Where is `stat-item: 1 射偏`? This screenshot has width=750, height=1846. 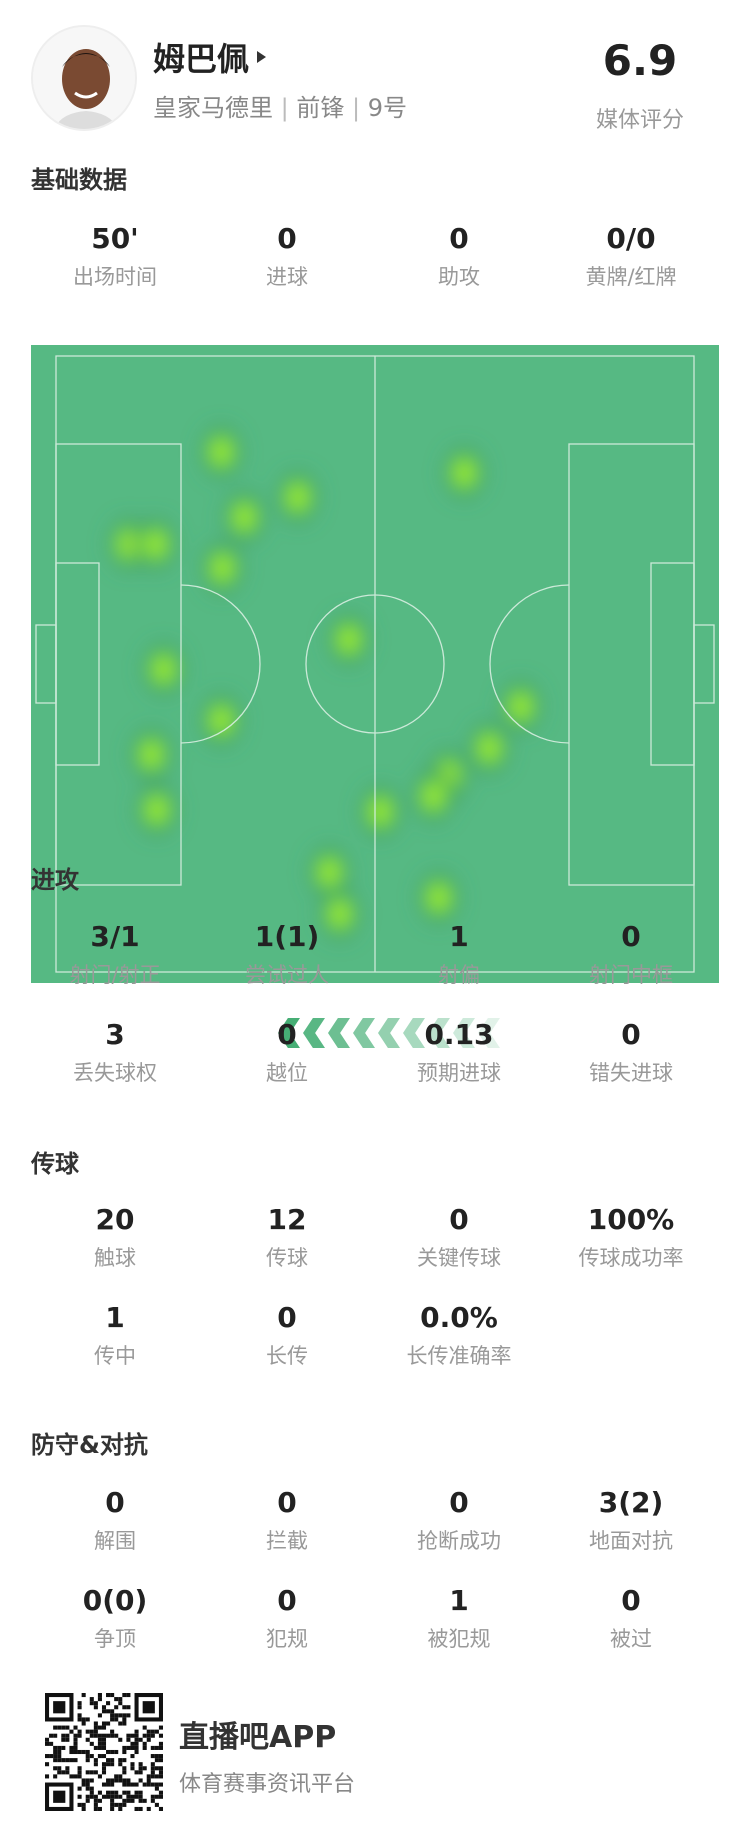
stat-item: 1 射偏 is located at coordinates (459, 954).